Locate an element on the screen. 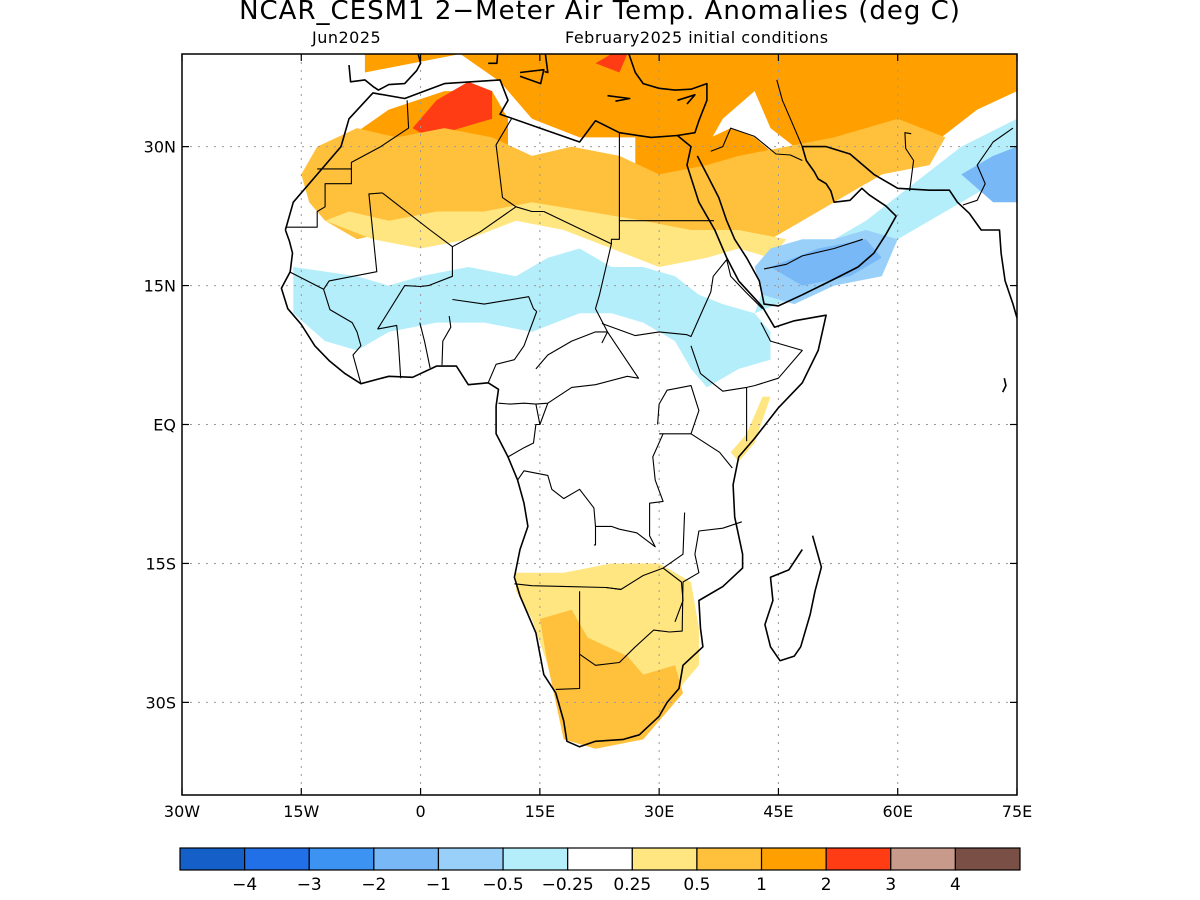 The image size is (1200, 900). colorbar-label-11: 4 is located at coordinates (955, 885).